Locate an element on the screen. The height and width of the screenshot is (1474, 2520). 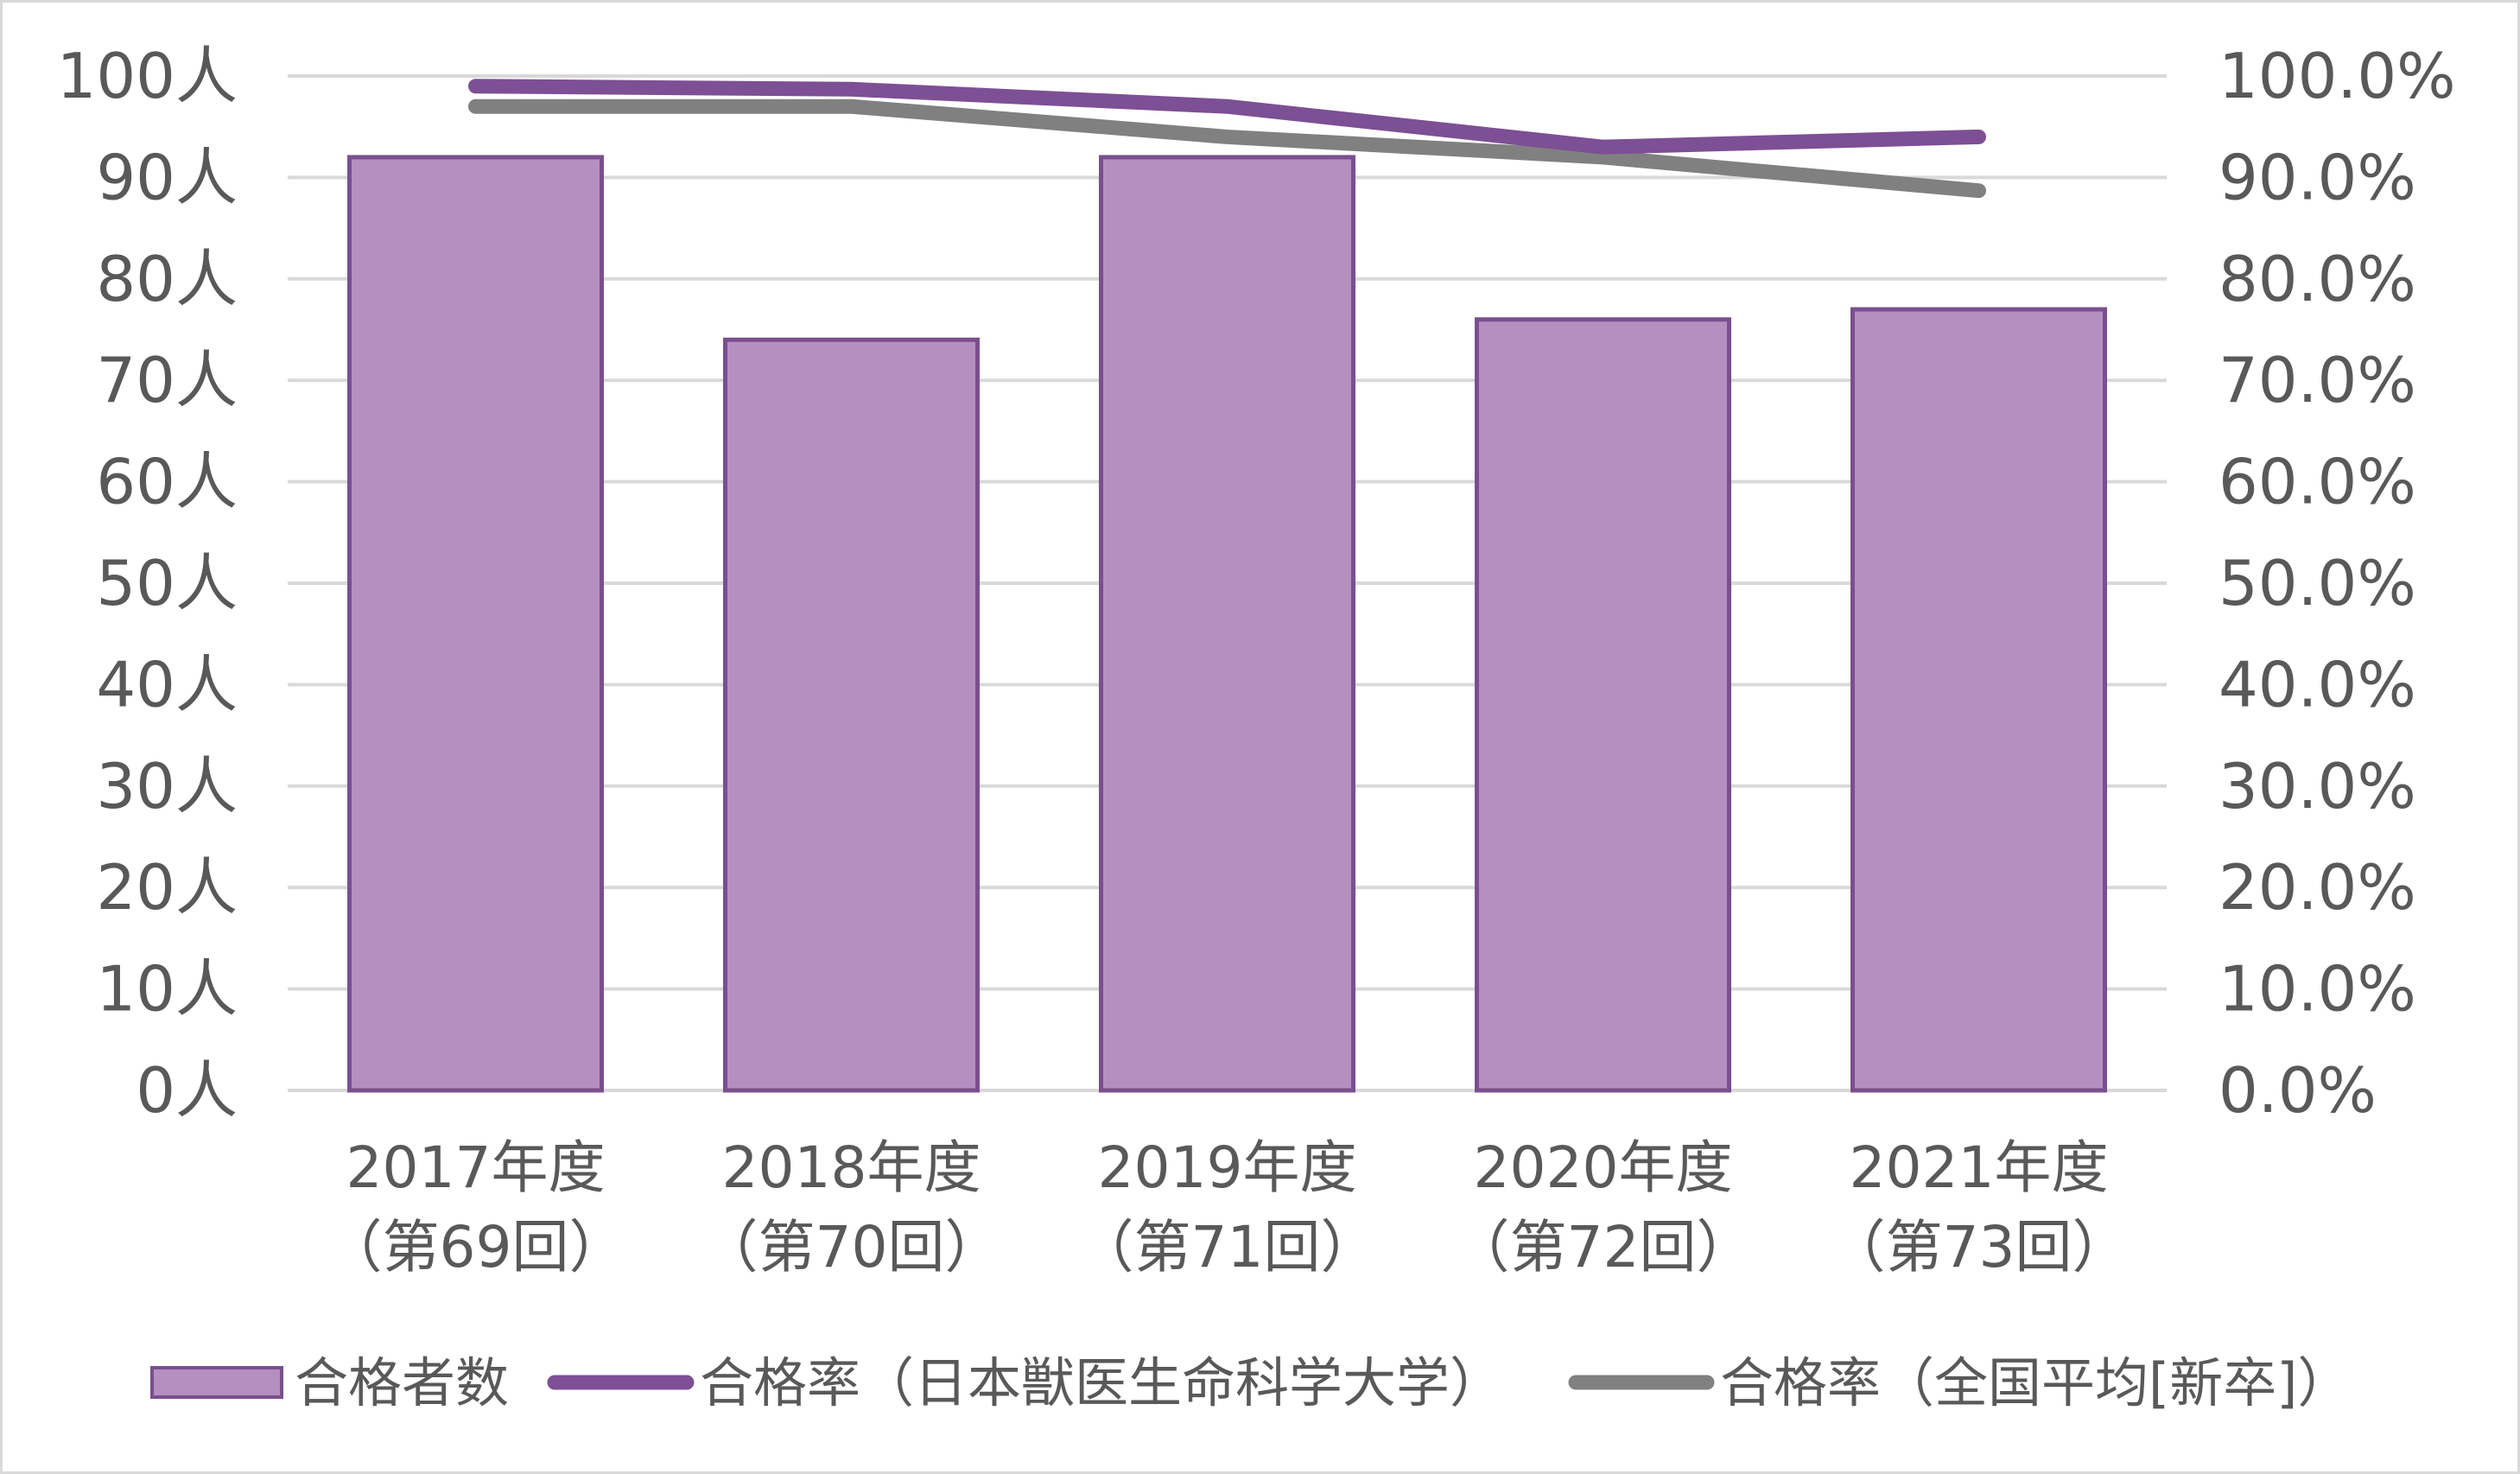
series-line-school is located at coordinates (1227, 117).